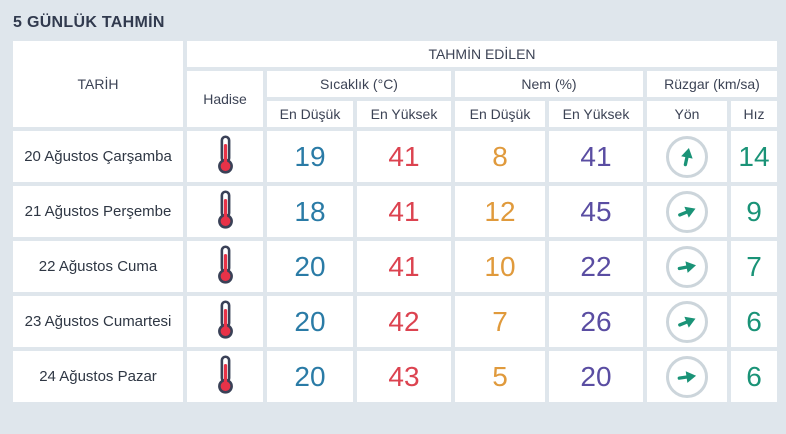 The width and height of the screenshot is (786, 434). I want to click on col-header-predicted: TAHMİN EDİLEN, so click(482, 54).